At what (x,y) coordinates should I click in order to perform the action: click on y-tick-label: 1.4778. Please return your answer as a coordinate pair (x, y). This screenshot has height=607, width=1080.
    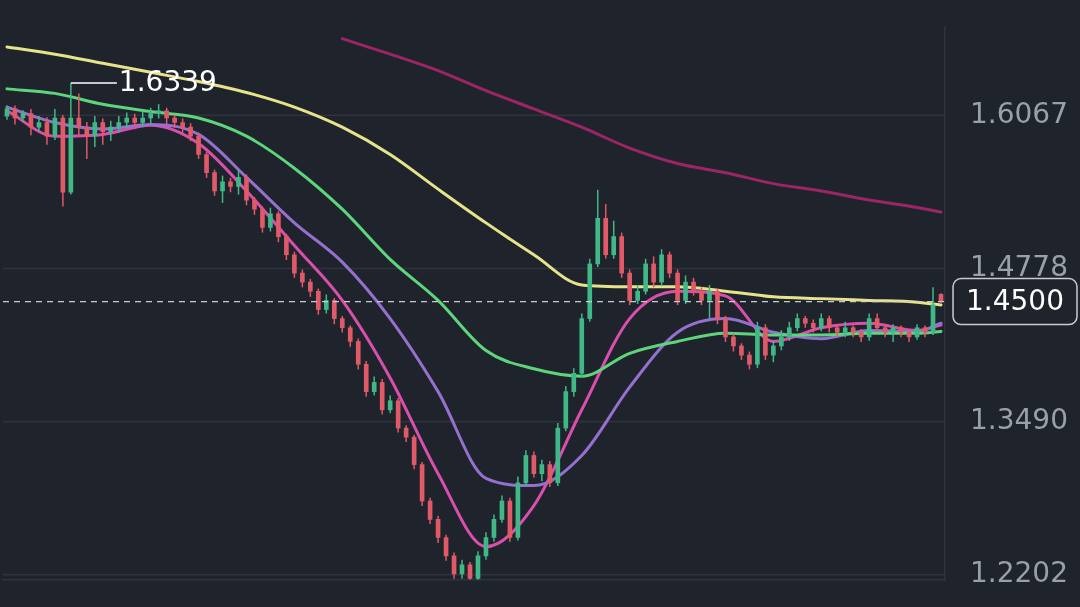
    Looking at the image, I should click on (1019, 266).